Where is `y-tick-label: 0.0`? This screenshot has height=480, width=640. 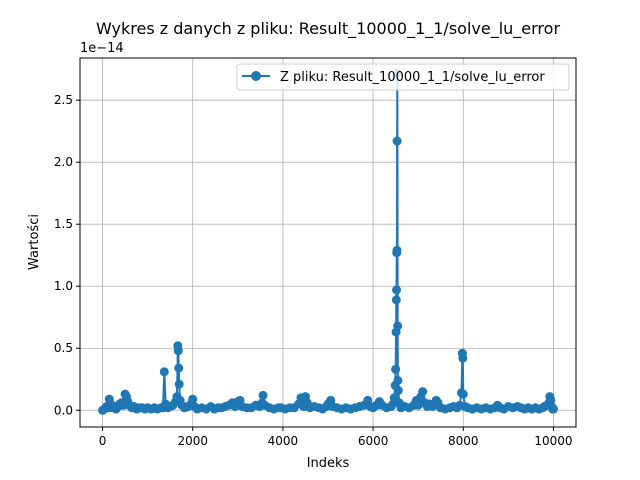
y-tick-label: 0.0 is located at coordinates (63, 410).